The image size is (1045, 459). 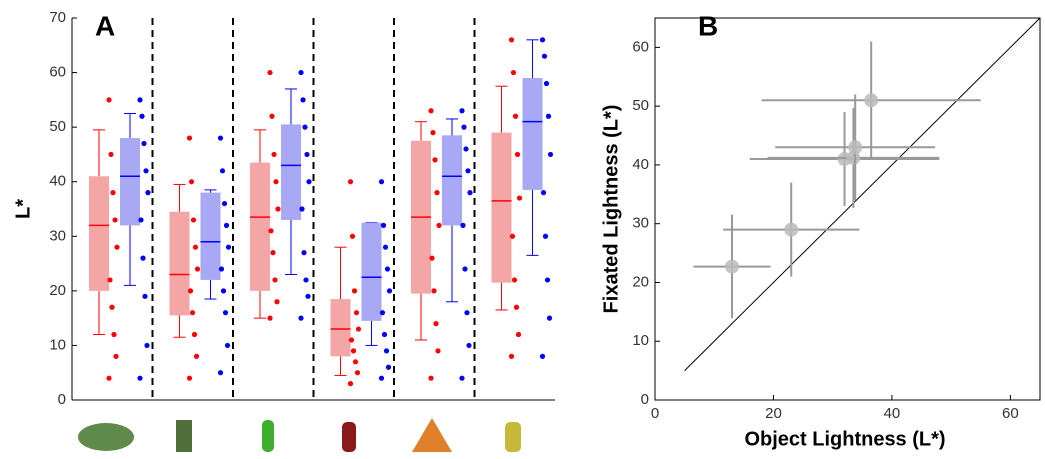 I want to click on x-tick-label: 20, so click(x=773, y=413).